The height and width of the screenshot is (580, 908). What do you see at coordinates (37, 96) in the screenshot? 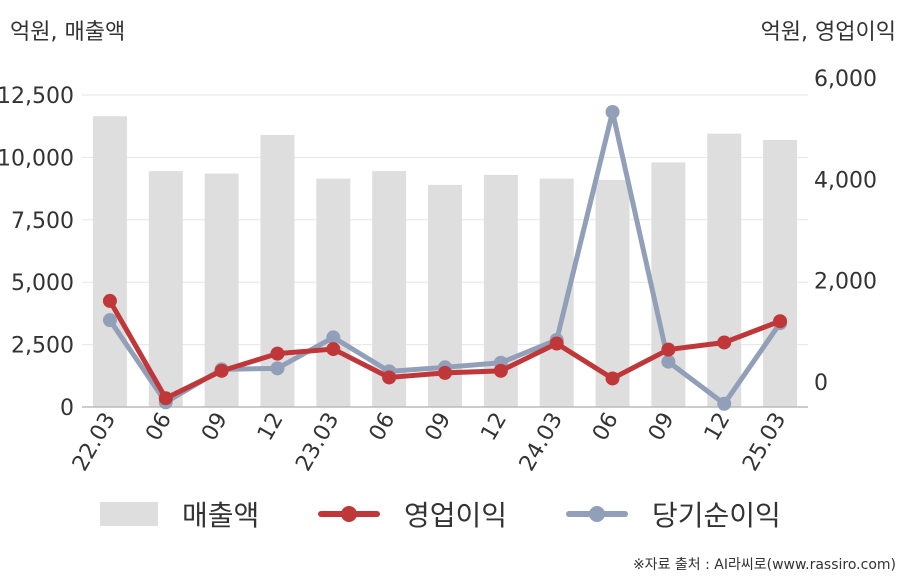
I see `y-left-tick-label: 12,500` at bounding box center [37, 96].